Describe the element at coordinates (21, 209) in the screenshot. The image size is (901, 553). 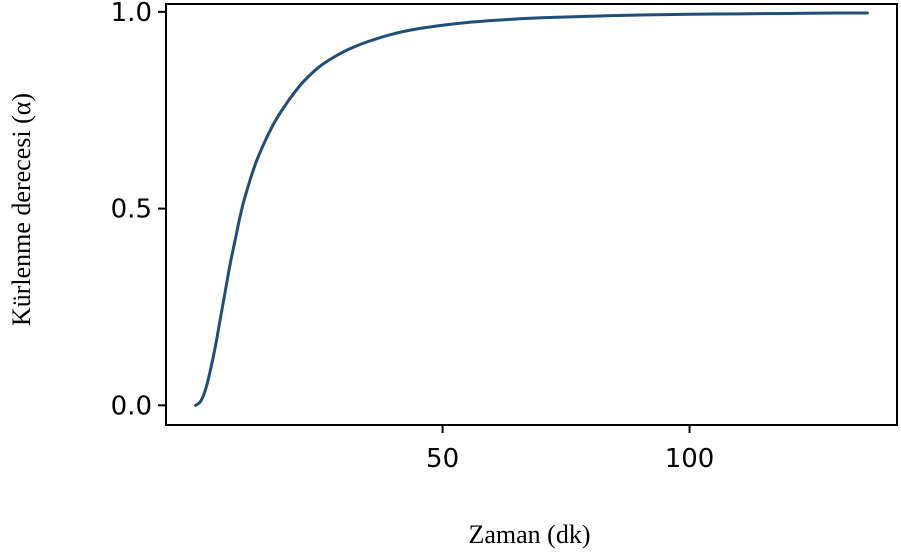
I see `y-axis-label: Kürlenme derecesi (α)` at that location.